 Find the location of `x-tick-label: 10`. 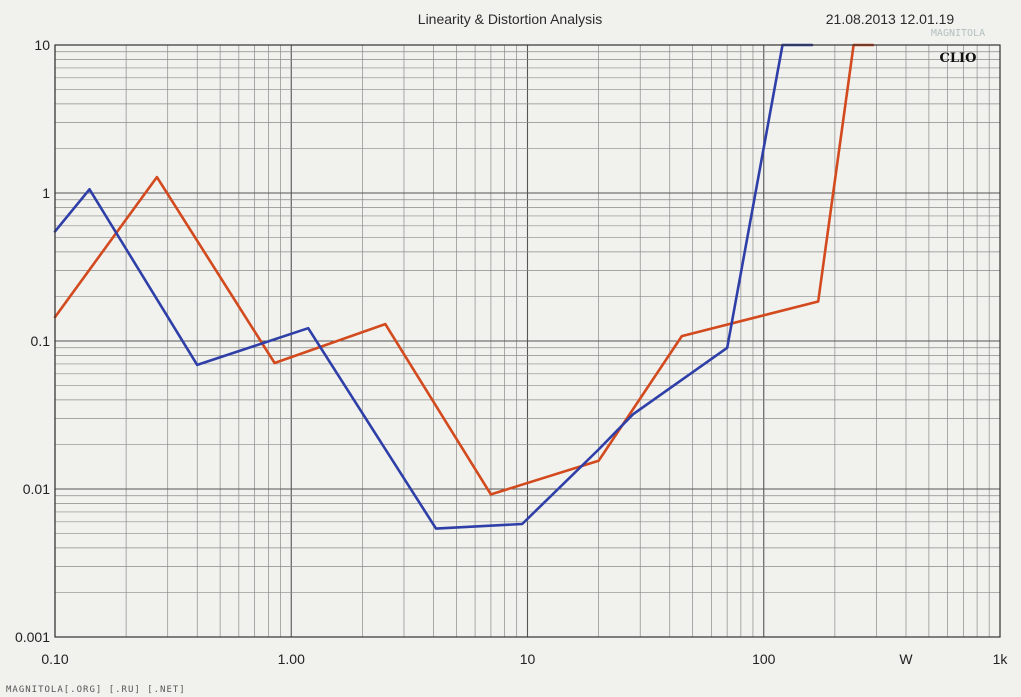

x-tick-label: 10 is located at coordinates (528, 659).